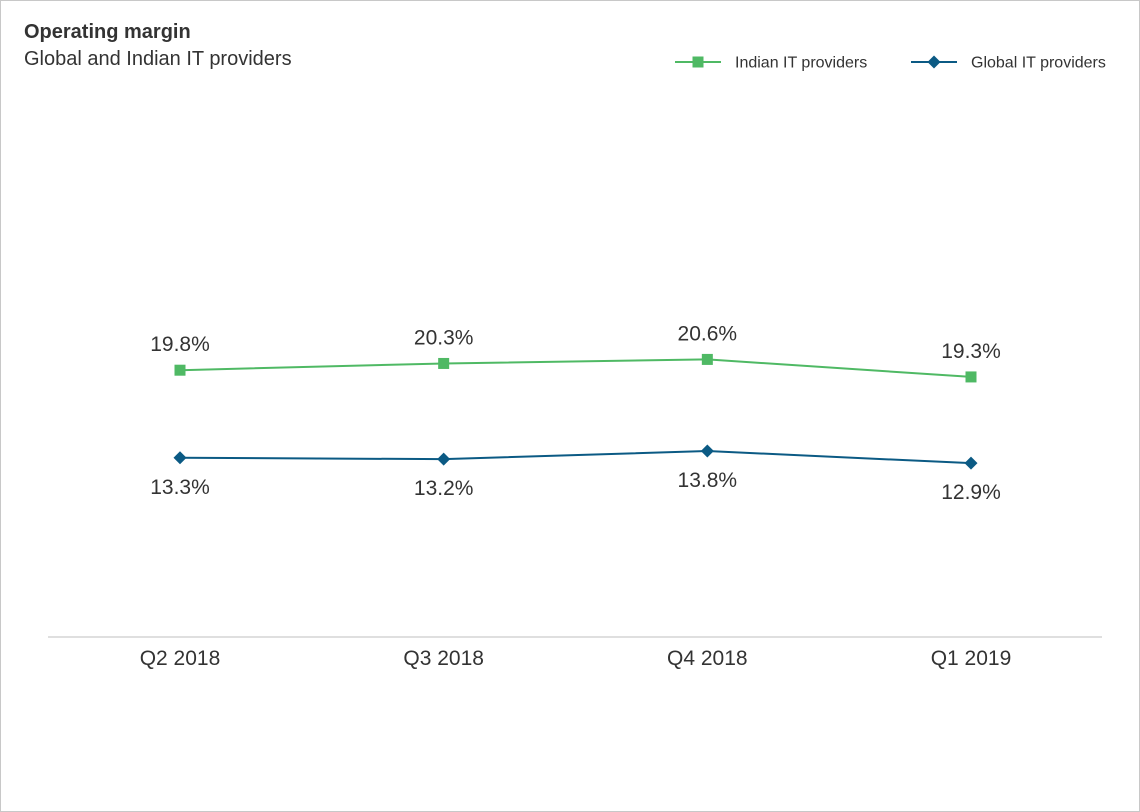  I want to click on data-point-global-it-providers-q2-2018, so click(180, 458).